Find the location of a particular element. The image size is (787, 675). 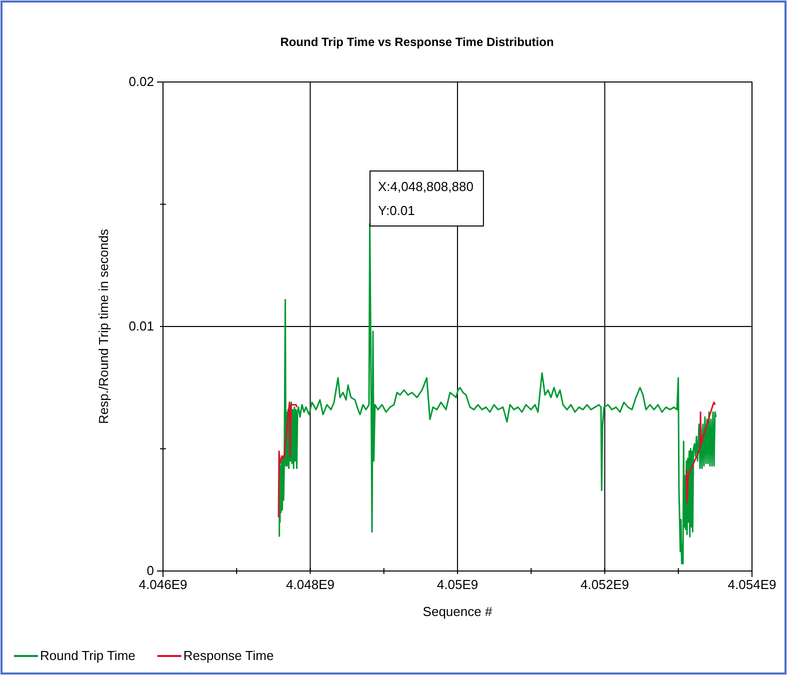

x-tick-label: 4.048E9 is located at coordinates (310, 584).